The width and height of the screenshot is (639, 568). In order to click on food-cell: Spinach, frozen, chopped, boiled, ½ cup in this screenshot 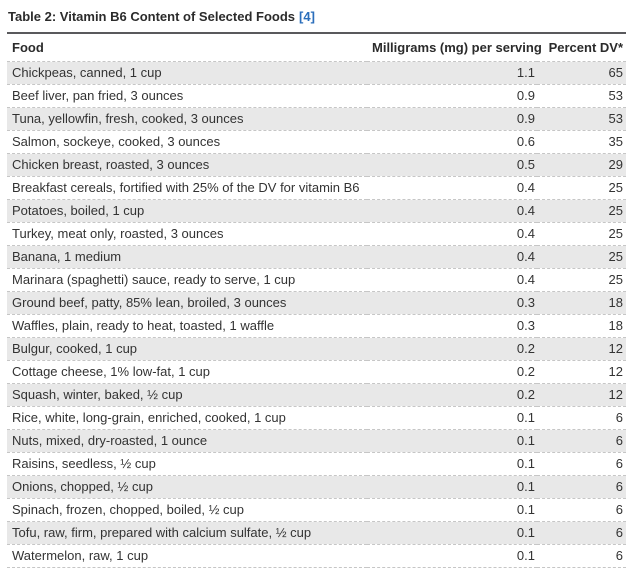, I will do `click(187, 510)`.